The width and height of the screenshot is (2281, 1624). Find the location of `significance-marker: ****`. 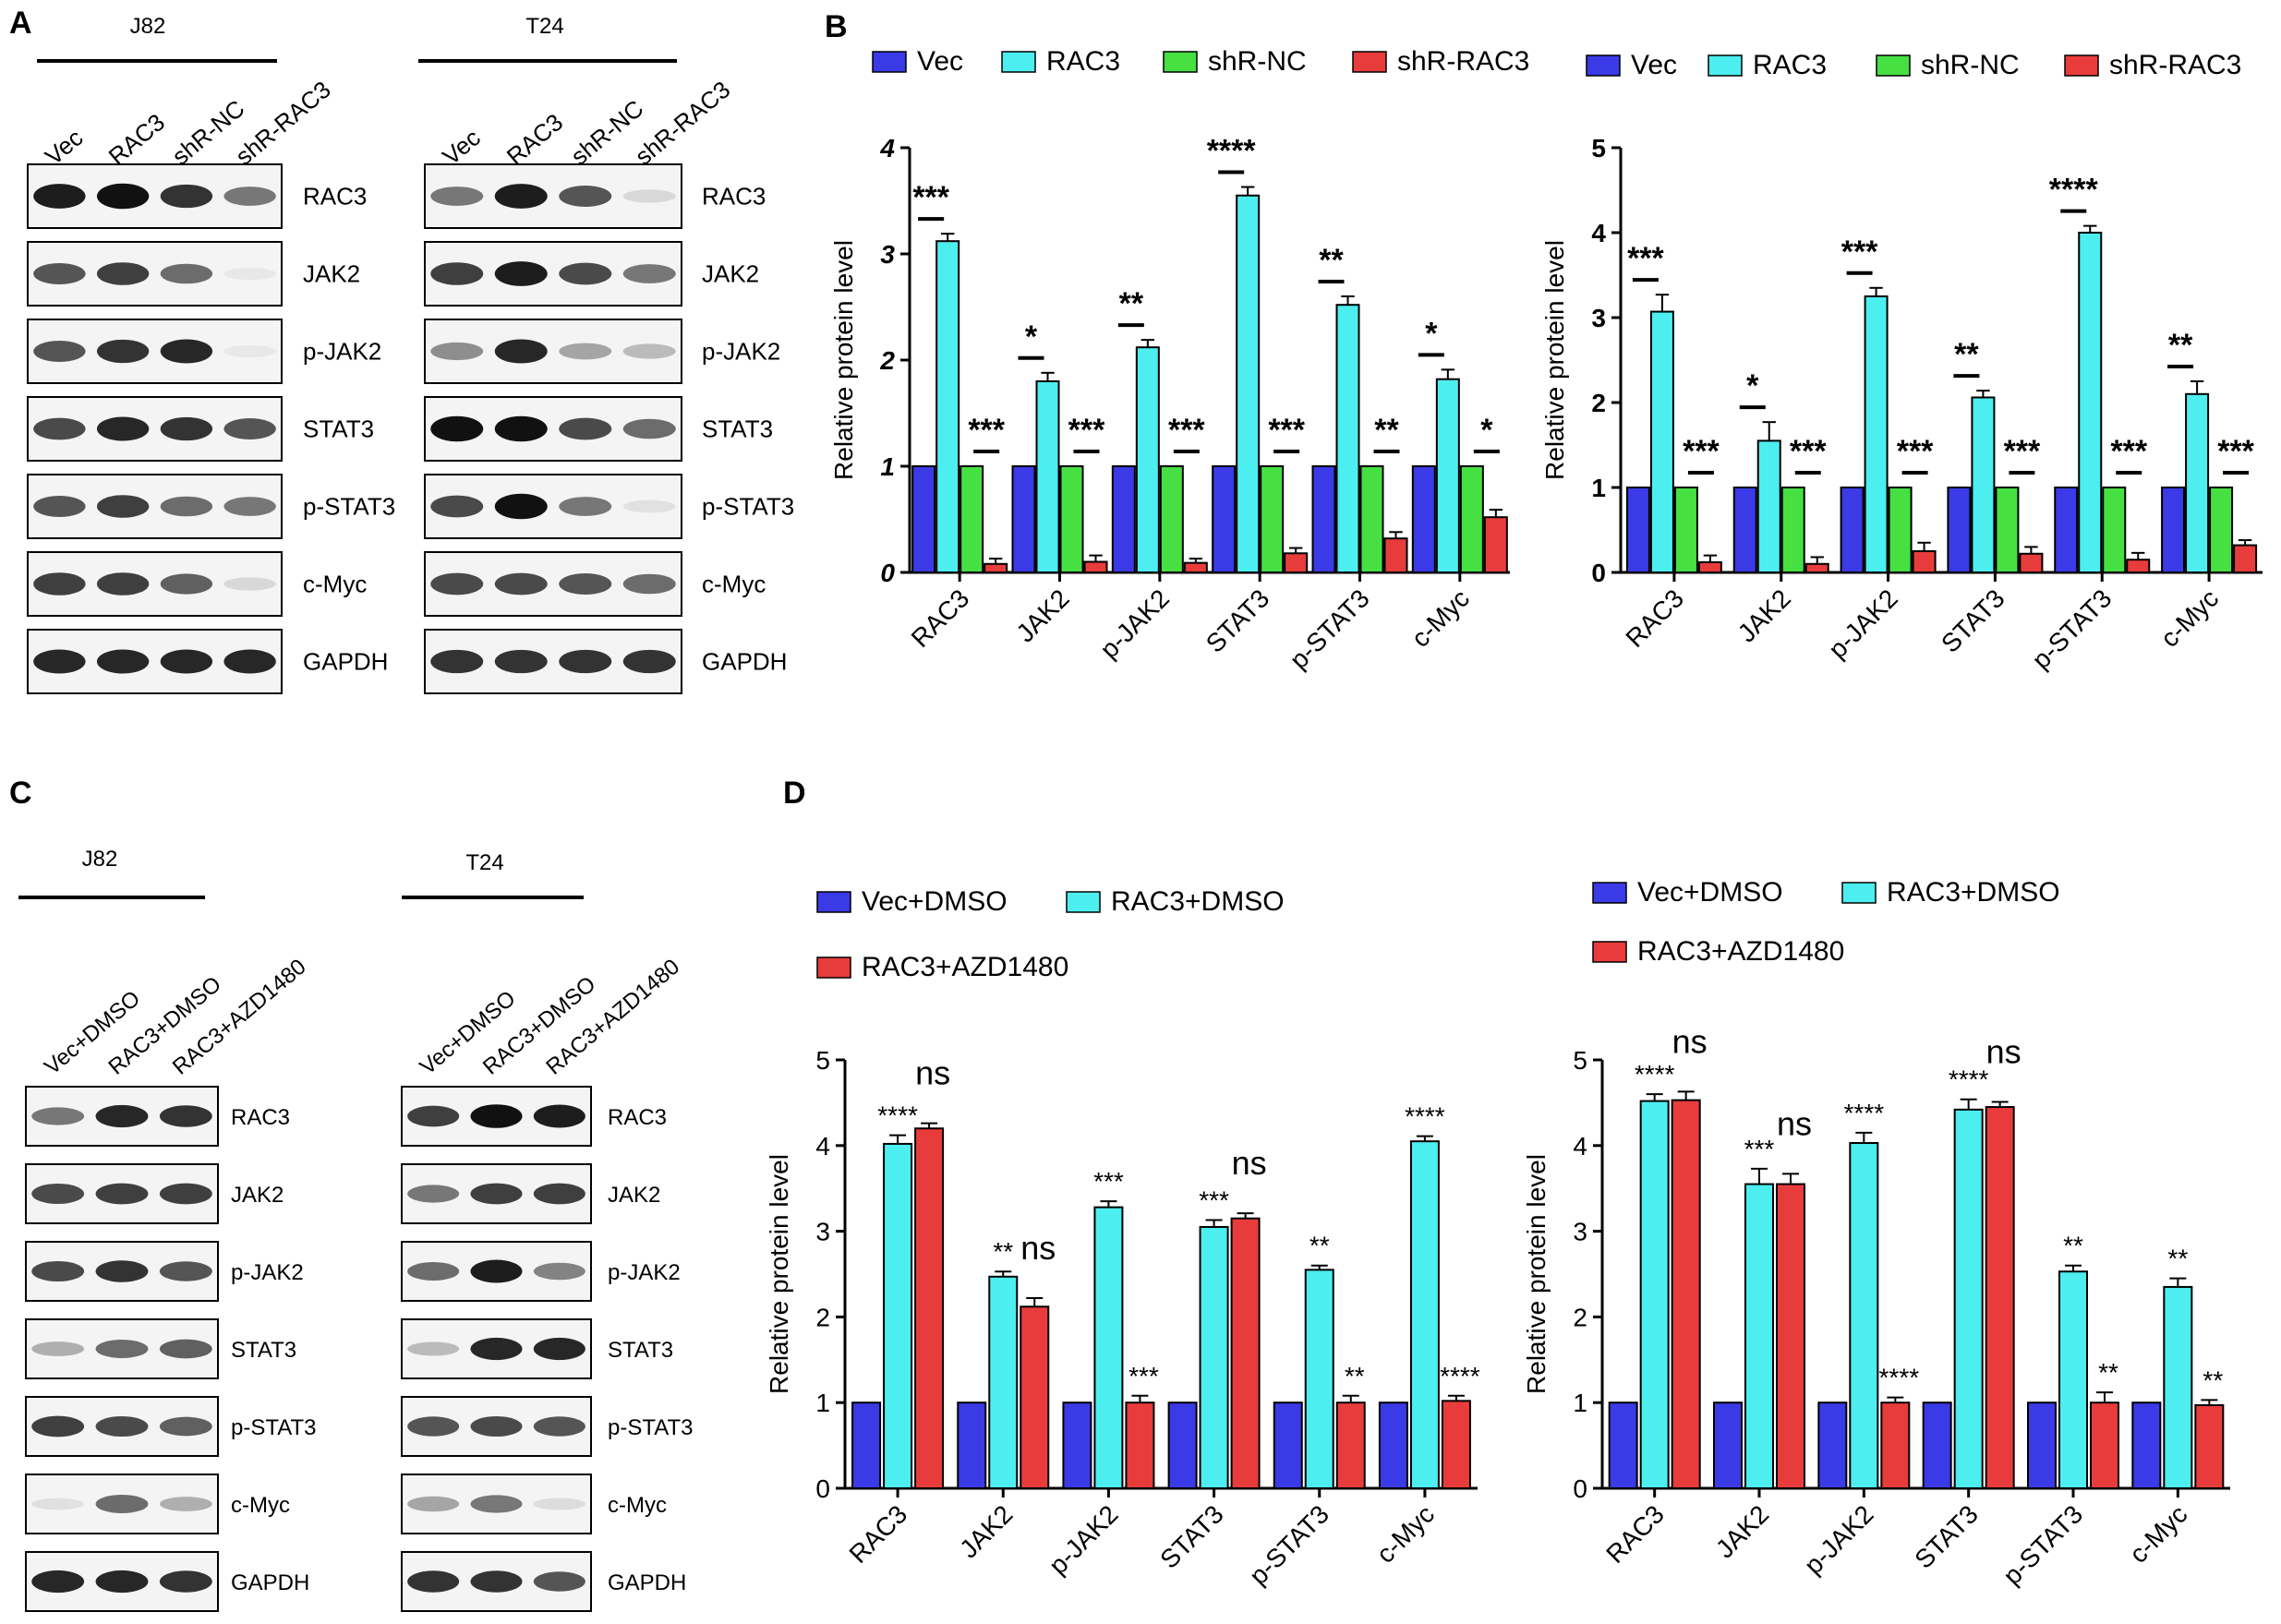

significance-marker: **** is located at coordinates (1232, 151).